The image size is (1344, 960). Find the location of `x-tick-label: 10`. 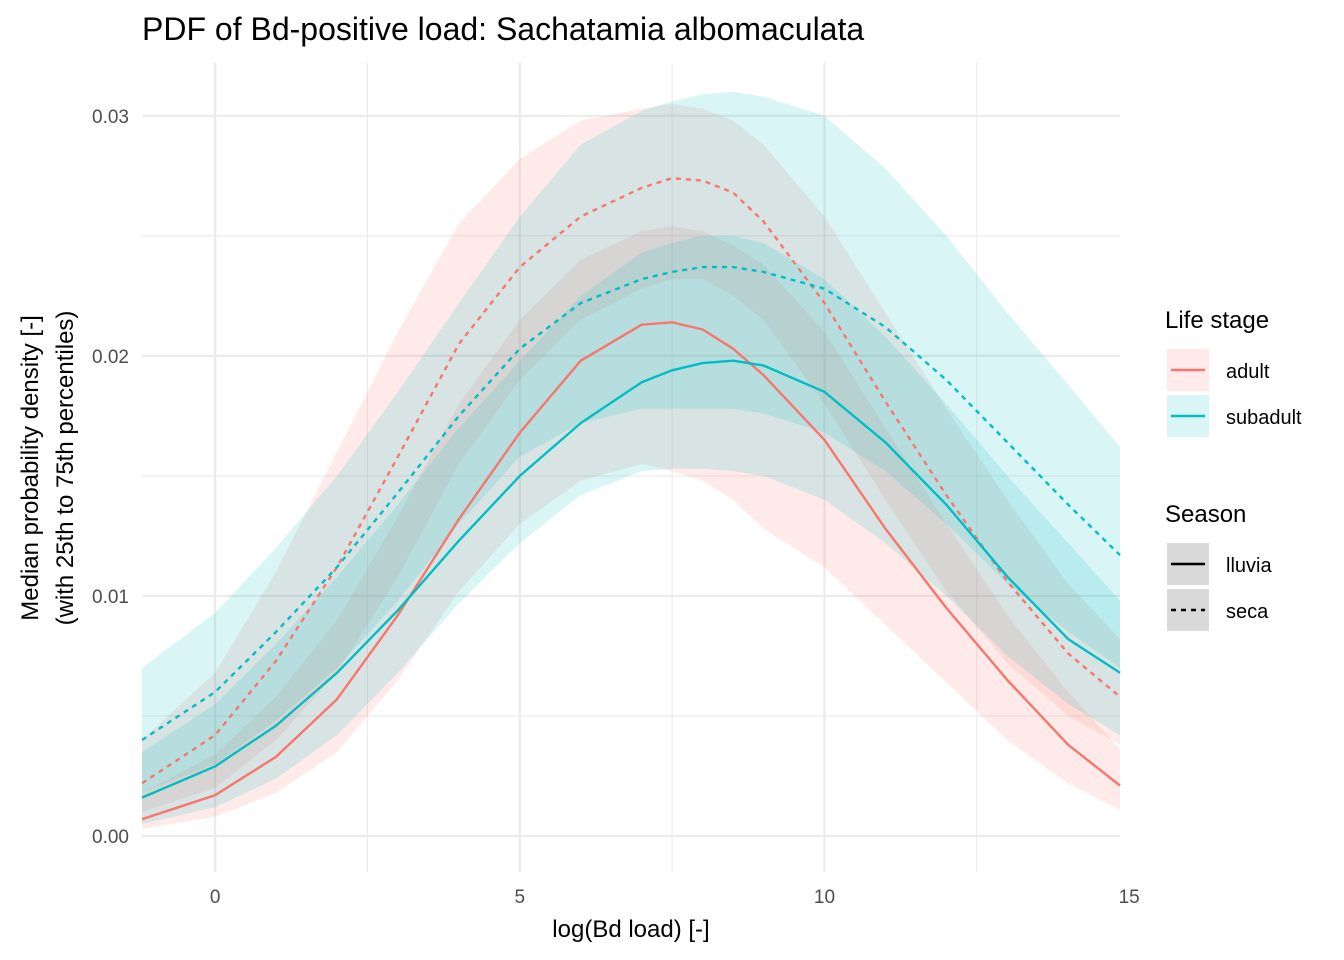

x-tick-label: 10 is located at coordinates (824, 897).